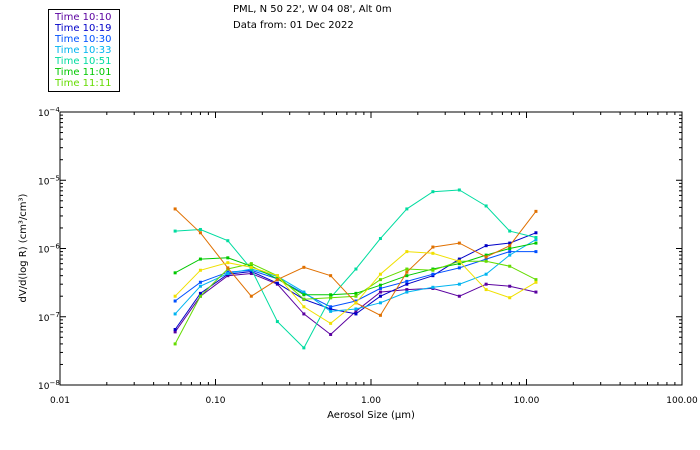  Describe the element at coordinates (83, 61) in the screenshot. I see `legend-item: Time 10:51` at that location.